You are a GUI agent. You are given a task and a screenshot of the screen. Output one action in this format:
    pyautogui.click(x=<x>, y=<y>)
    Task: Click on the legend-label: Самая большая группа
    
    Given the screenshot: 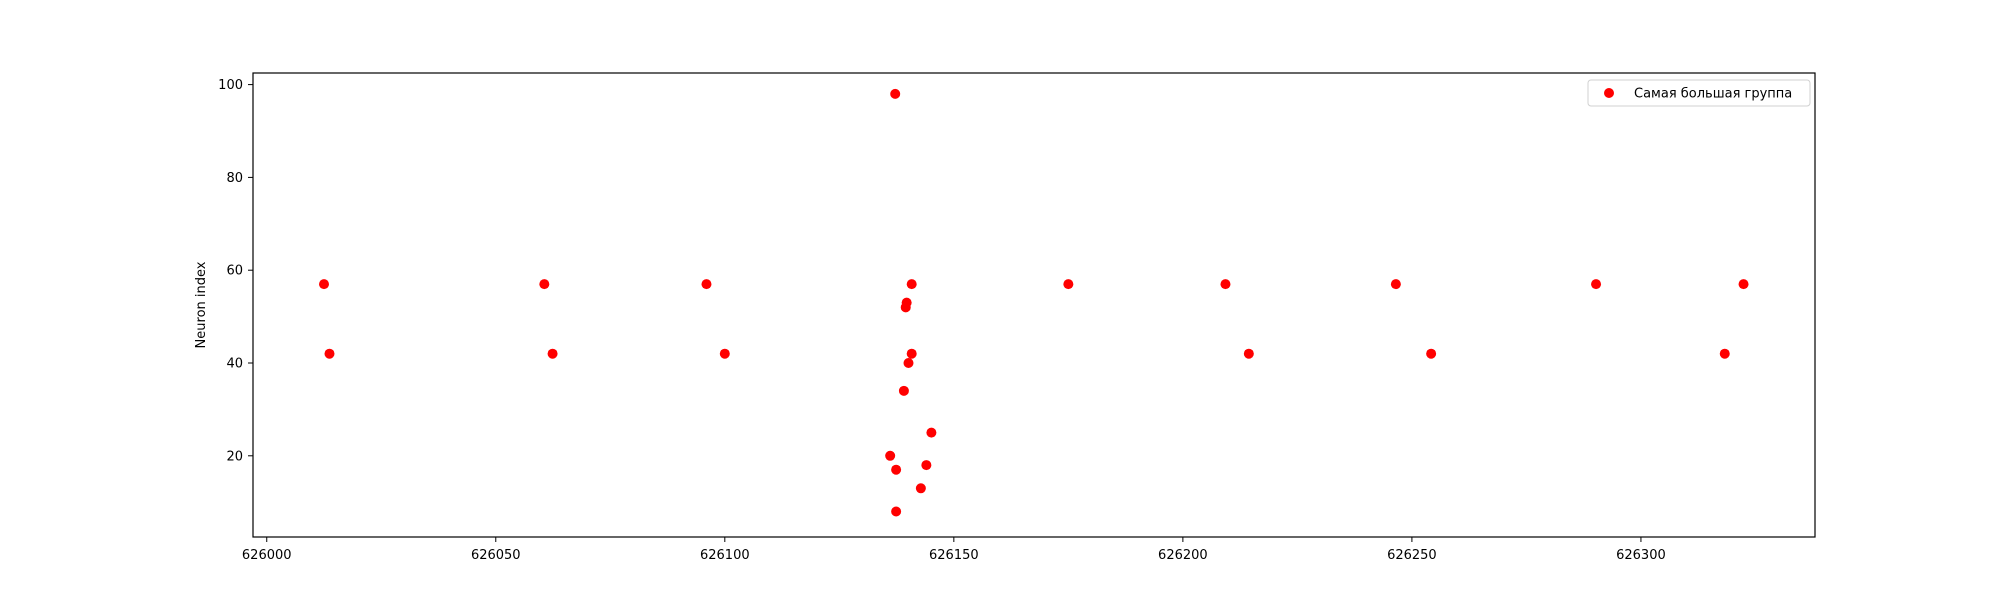 What is the action you would take?
    pyautogui.click(x=1713, y=94)
    